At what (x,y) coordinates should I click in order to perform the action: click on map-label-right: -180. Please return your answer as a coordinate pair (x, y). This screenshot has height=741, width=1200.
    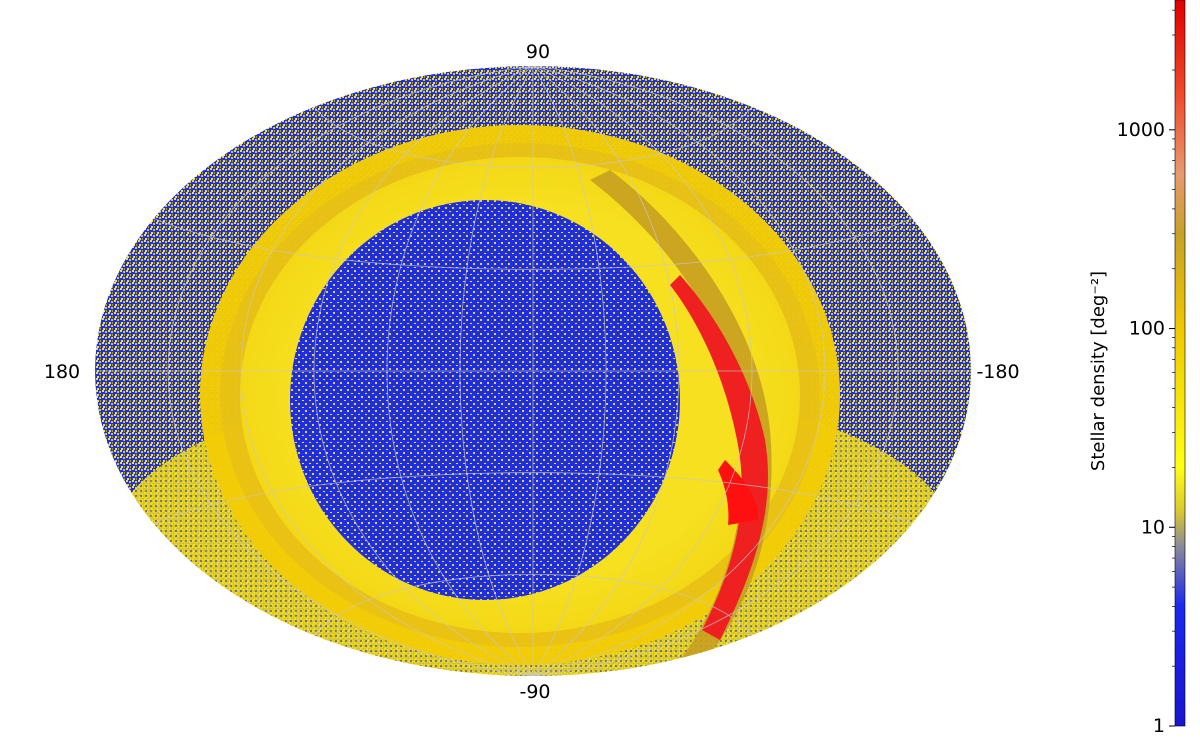
    Looking at the image, I should click on (997, 372).